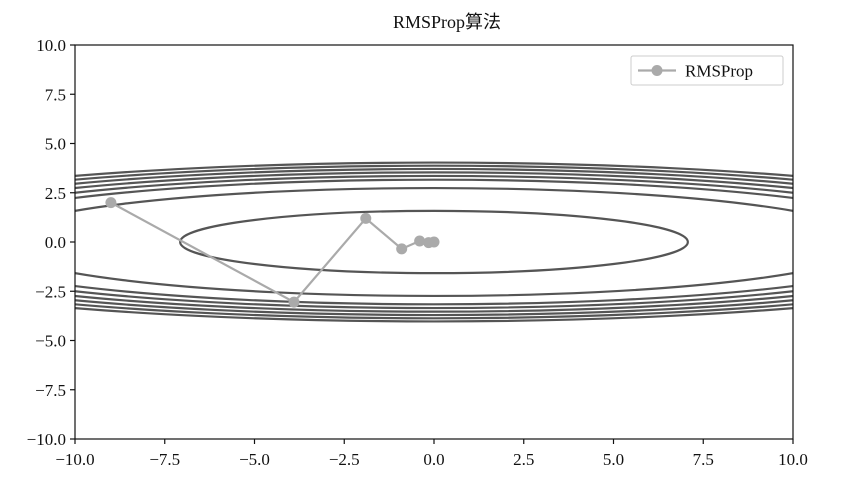 This screenshot has width=841, height=491. I want to click on y-tick-label: −2.5, so click(50, 291).